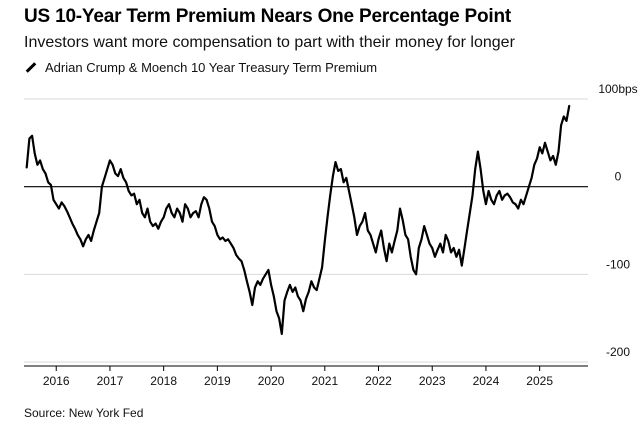  Describe the element at coordinates (539, 381) in the screenshot. I see `x-tick-label: 2025` at that location.